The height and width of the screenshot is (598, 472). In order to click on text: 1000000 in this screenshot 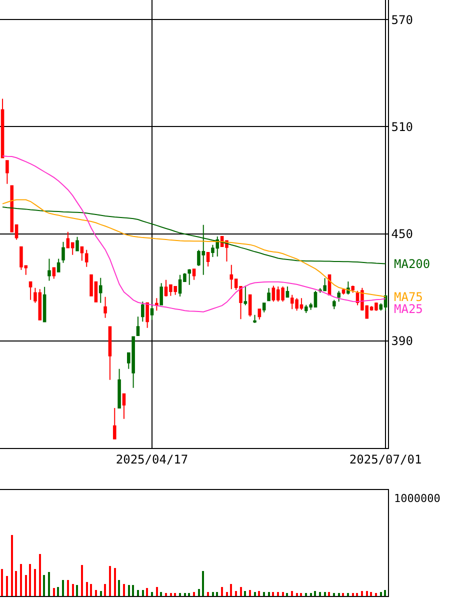, I will do `click(417, 498)`.